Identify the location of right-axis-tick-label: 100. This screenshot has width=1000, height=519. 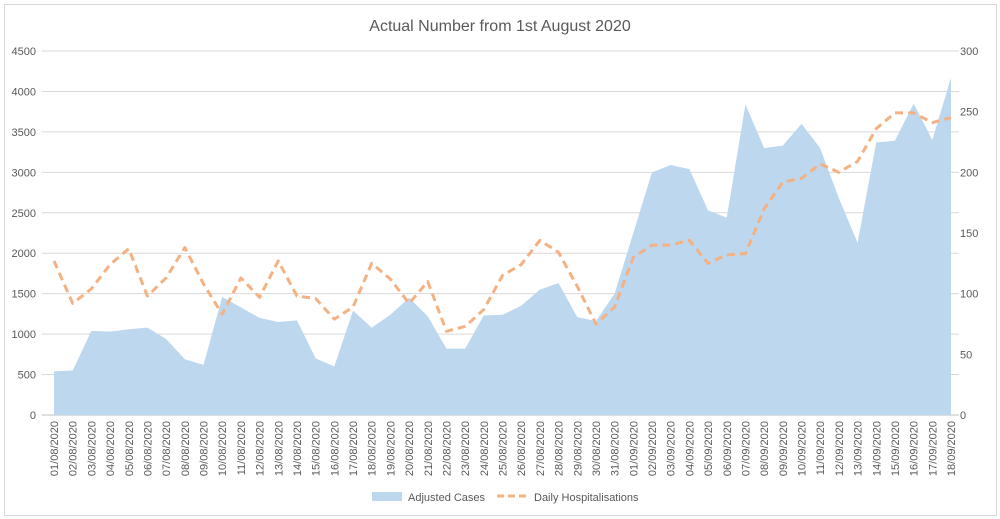
(969, 295).